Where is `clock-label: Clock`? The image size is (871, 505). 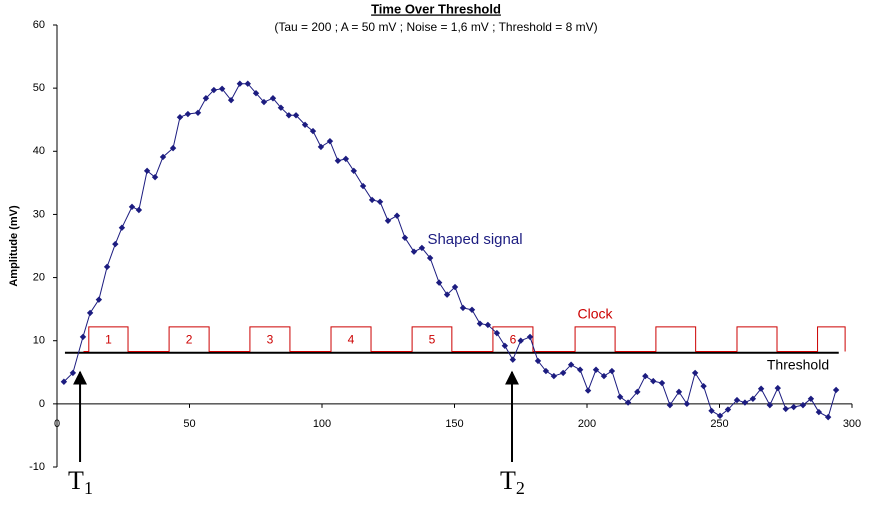 clock-label: Clock is located at coordinates (595, 314).